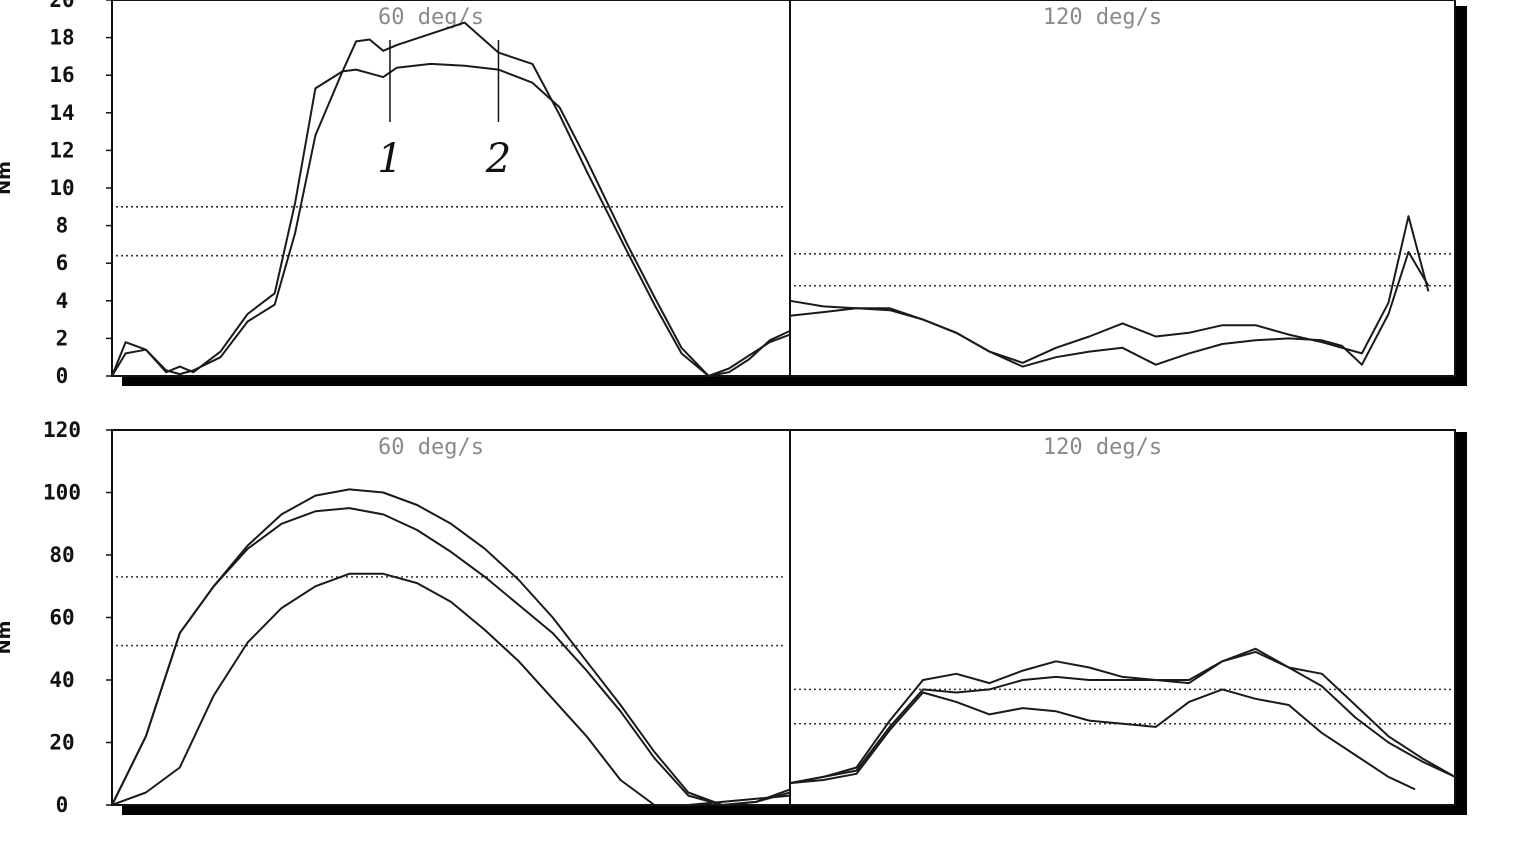 Image resolution: width=1517 pixels, height=849 pixels. Describe the element at coordinates (62, 430) in the screenshot. I see `y-tick-label: 120` at that location.